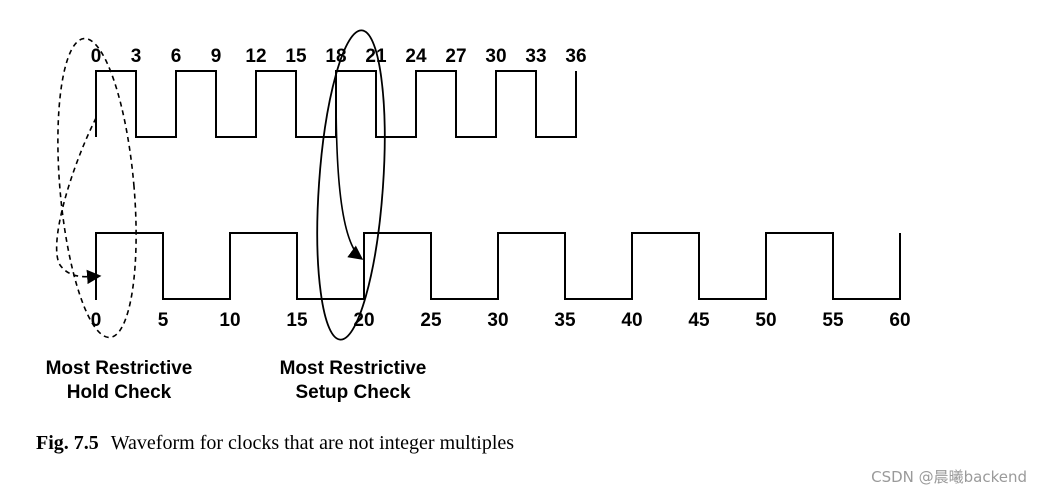  I want to click on bottom-tick-label: 30, so click(497, 320).